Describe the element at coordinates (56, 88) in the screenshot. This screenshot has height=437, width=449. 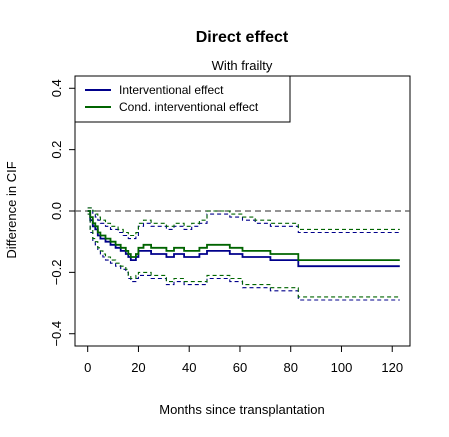
I see `y-tick-label-4: 0.4` at that location.